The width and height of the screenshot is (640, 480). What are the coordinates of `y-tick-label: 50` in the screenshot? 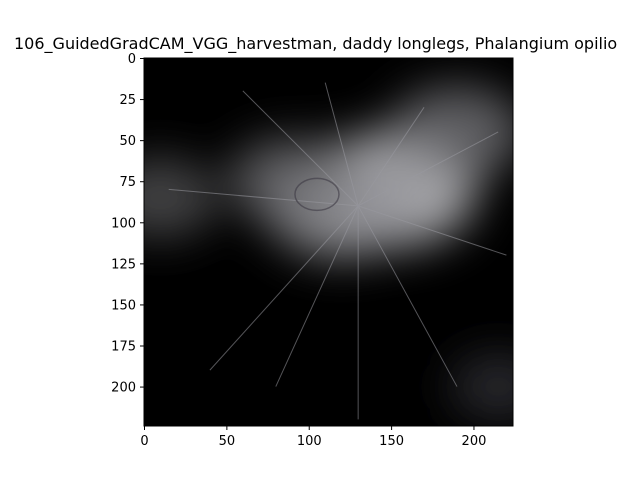 It's located at (127, 141).